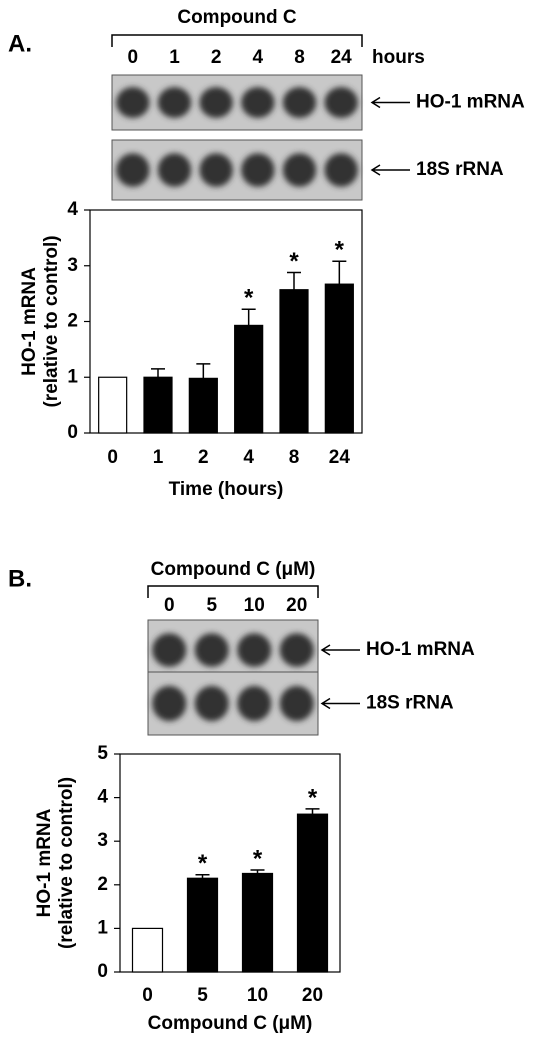 The image size is (557, 1050). What do you see at coordinates (294, 457) in the screenshot?
I see `x-tick-label: 8` at bounding box center [294, 457].